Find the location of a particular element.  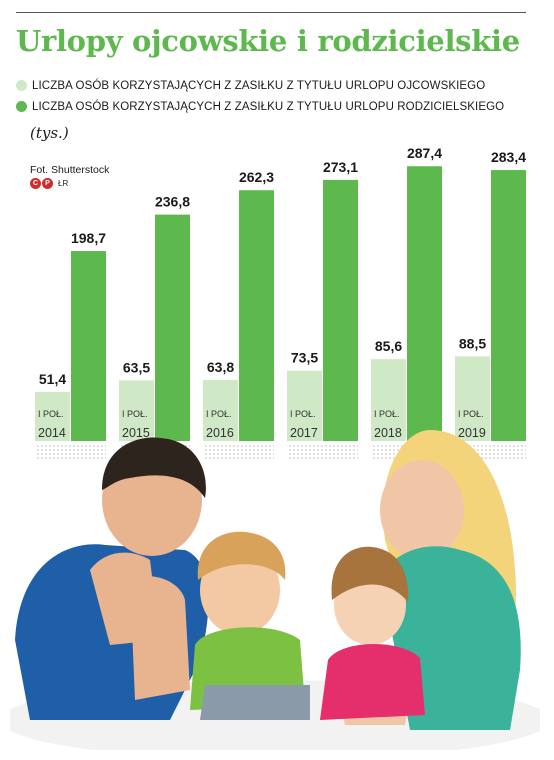

category-label-year-2018: 2018 is located at coordinates (388, 433).